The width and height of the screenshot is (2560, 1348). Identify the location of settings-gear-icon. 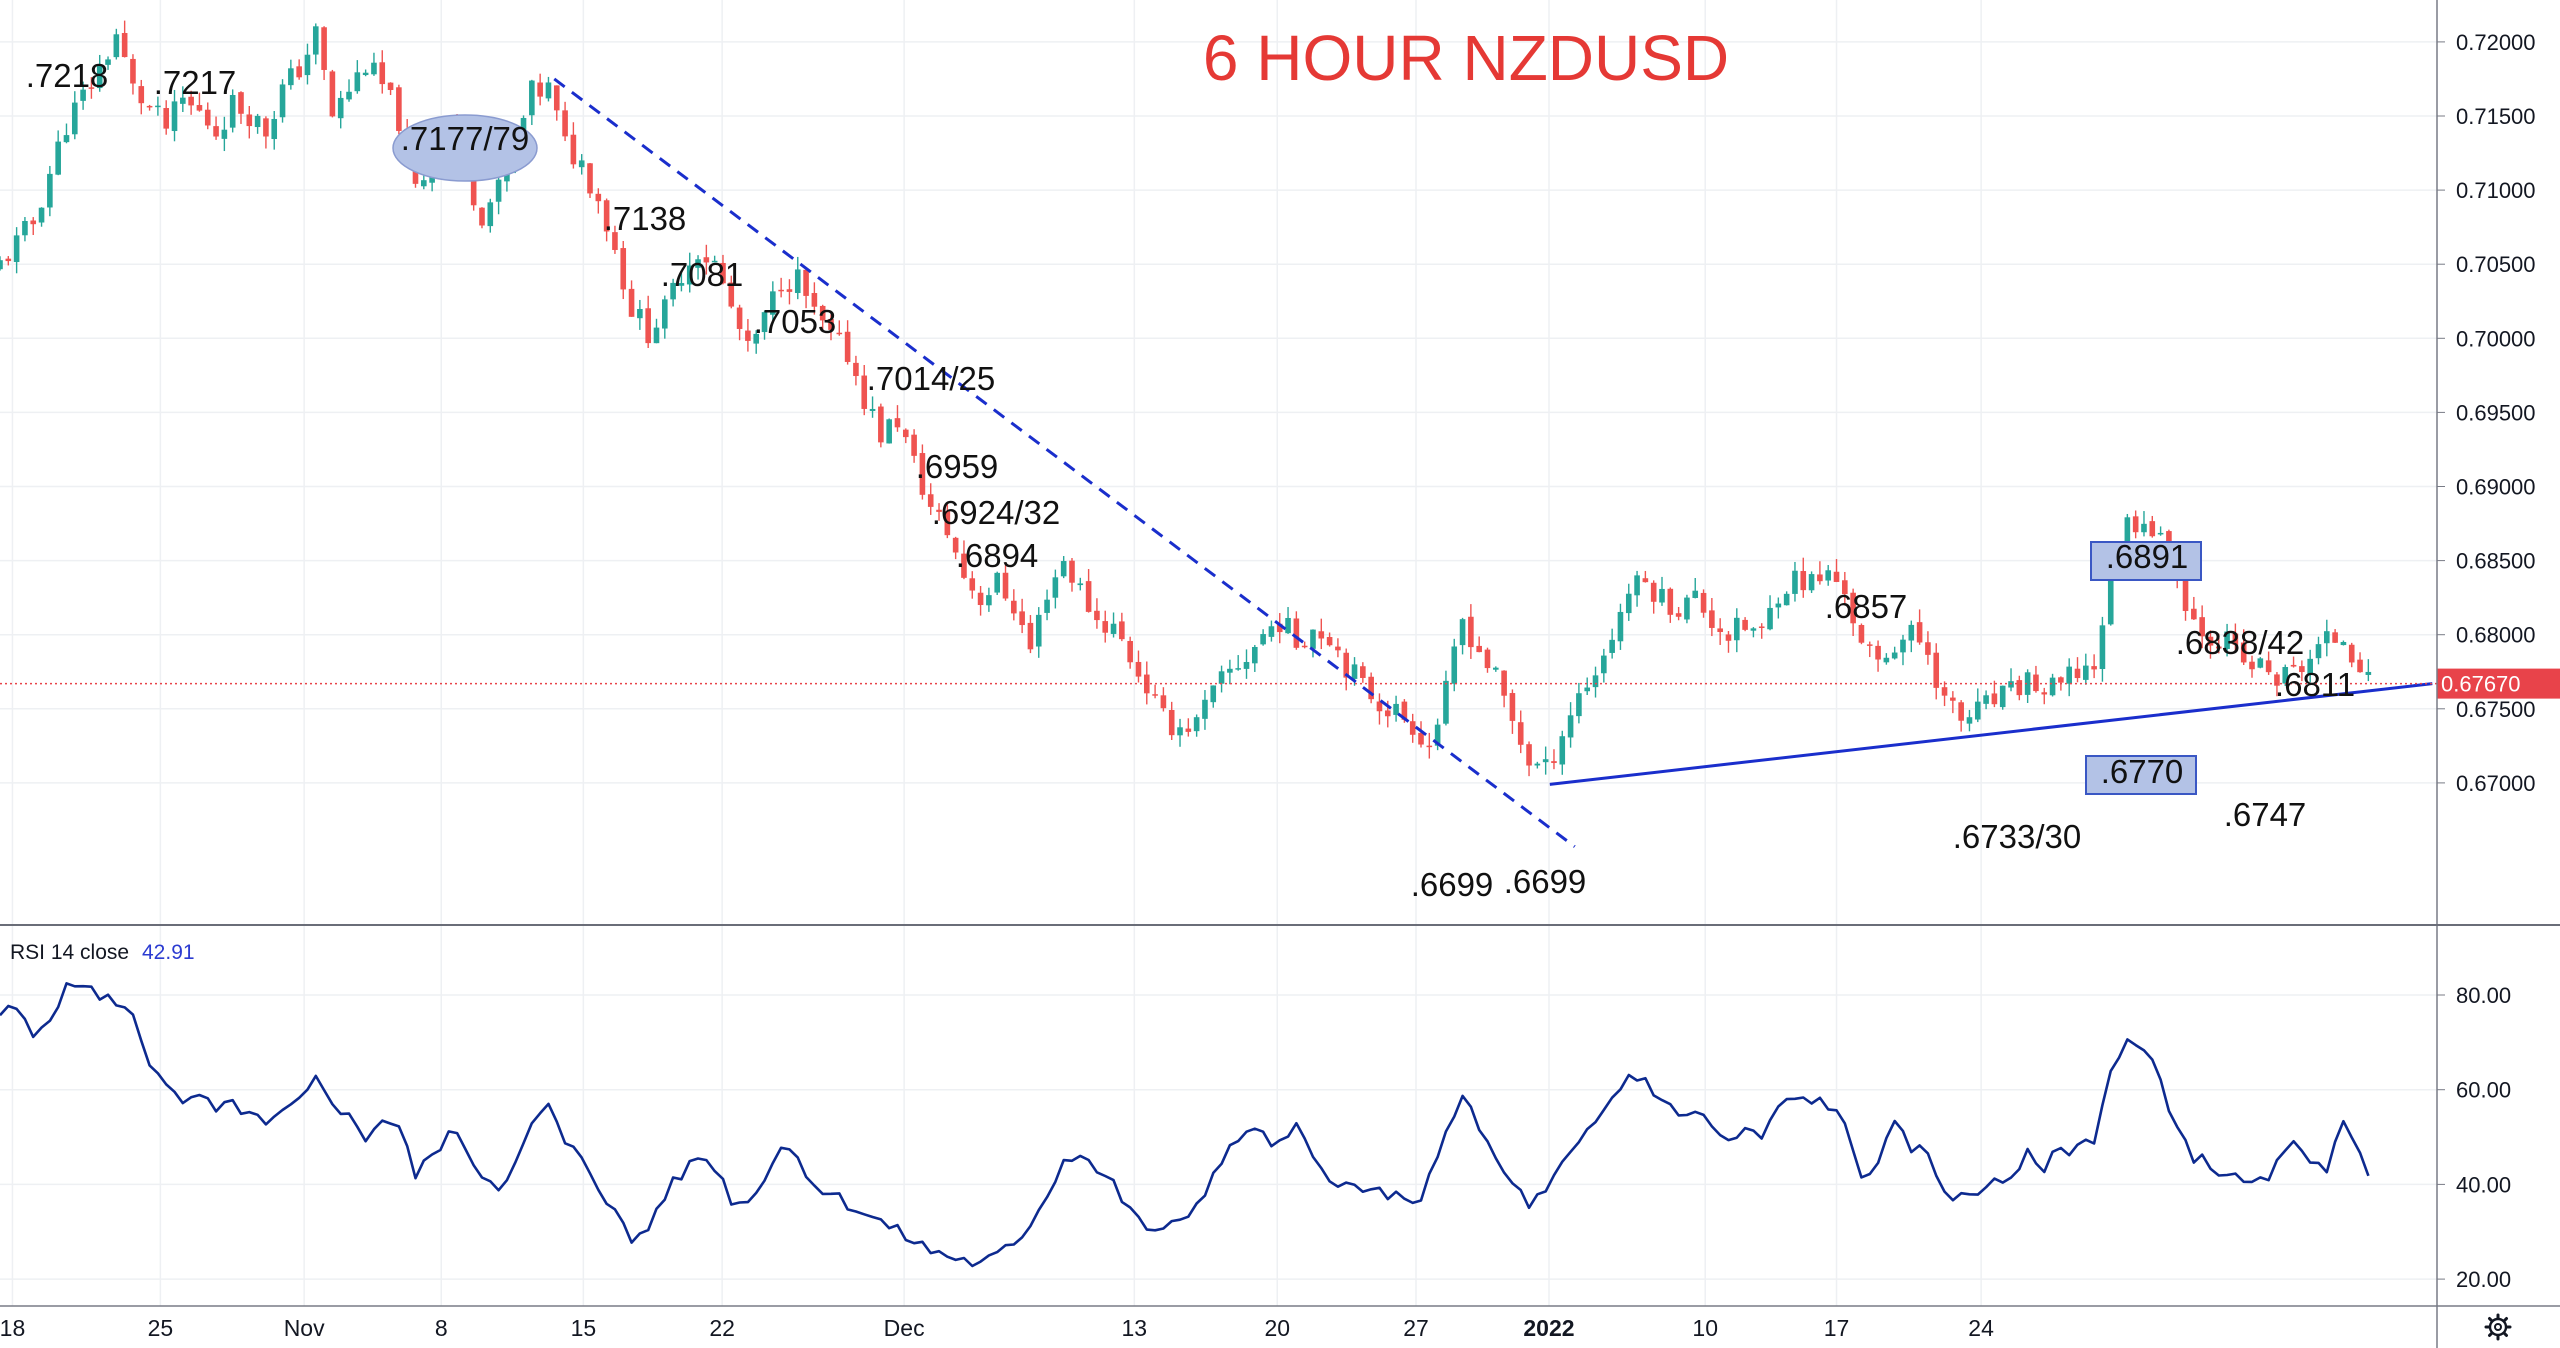
(2498, 1327).